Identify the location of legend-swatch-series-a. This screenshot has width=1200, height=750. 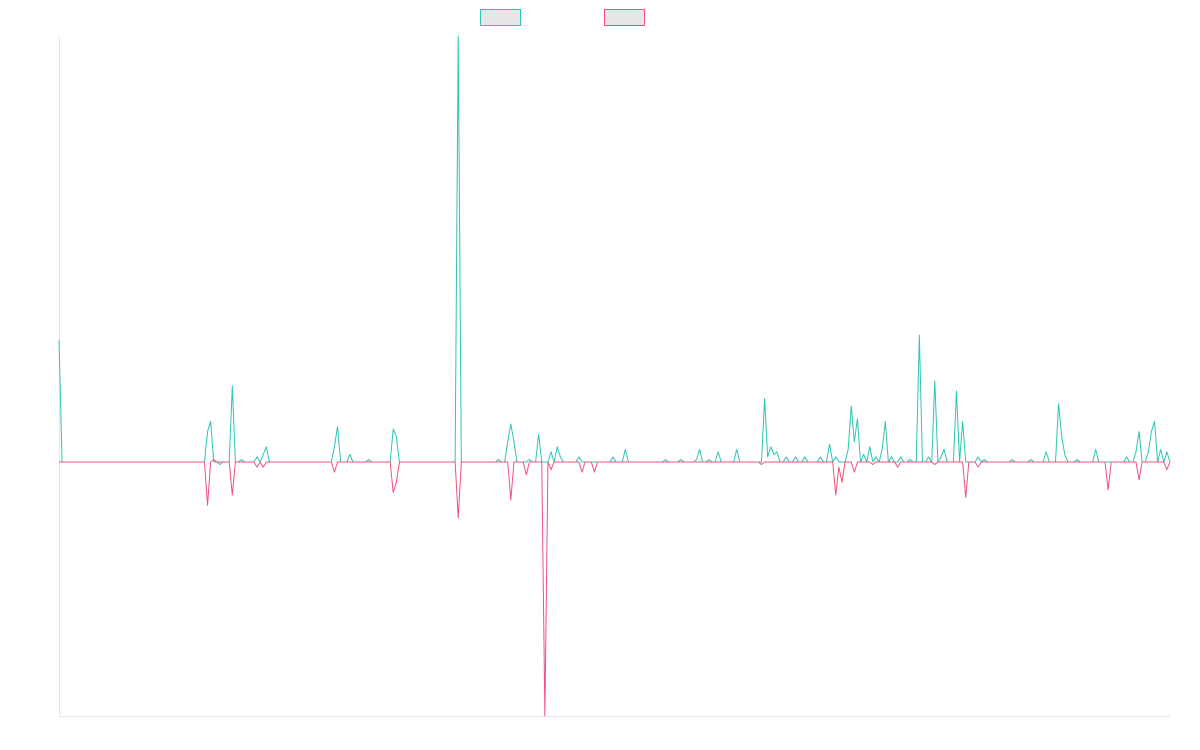
(500, 17).